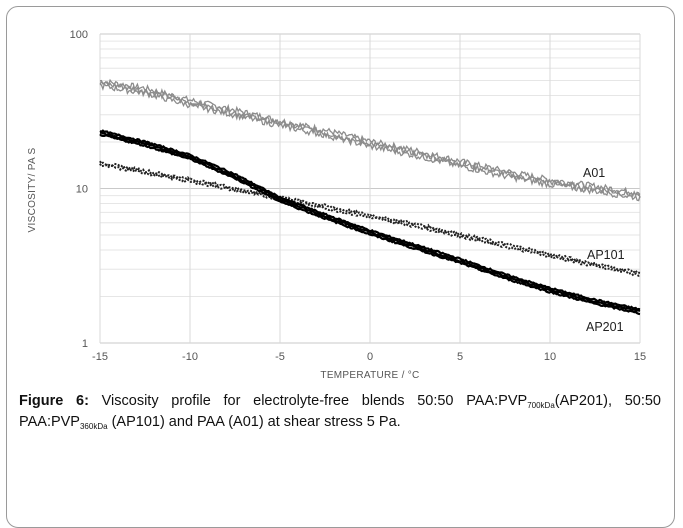 Image resolution: width=683 pixels, height=528 pixels. Describe the element at coordinates (79, 35) in the screenshot. I see `y-tick-label: 100` at that location.